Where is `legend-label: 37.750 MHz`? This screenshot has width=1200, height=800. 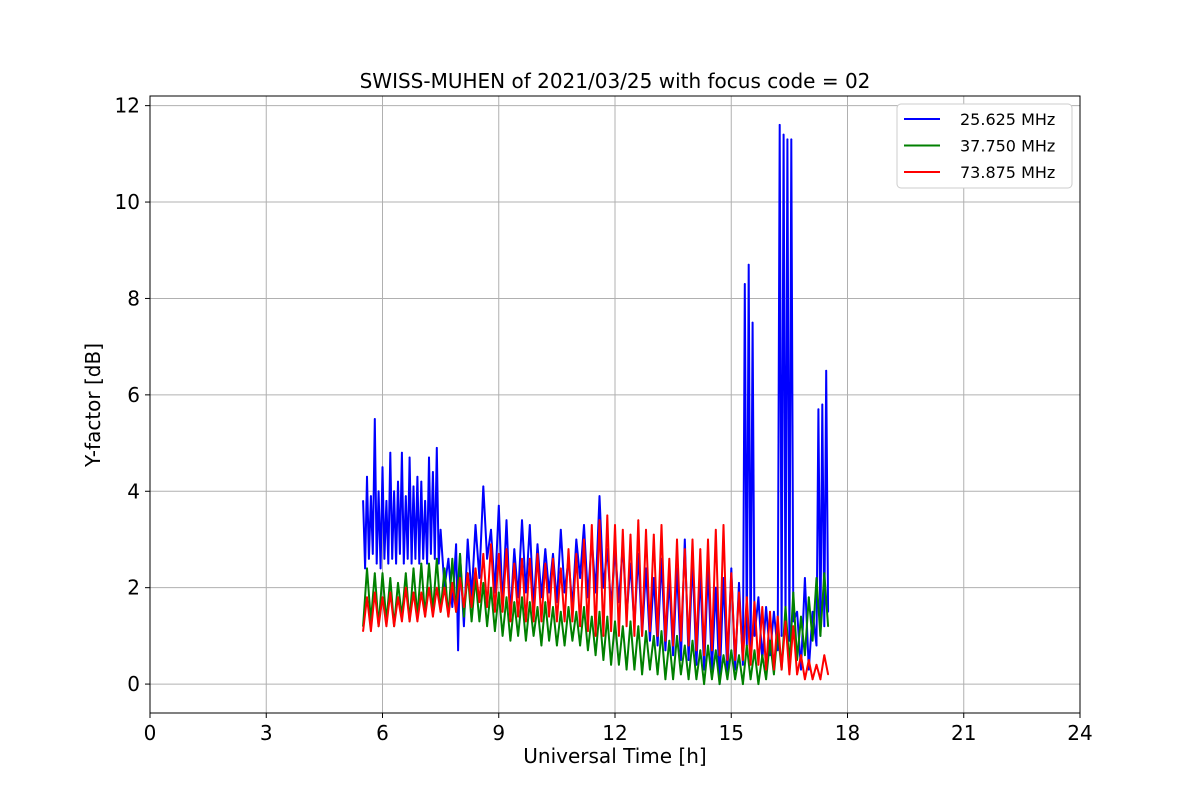 legend-label: 37.750 MHz is located at coordinates (1007, 146).